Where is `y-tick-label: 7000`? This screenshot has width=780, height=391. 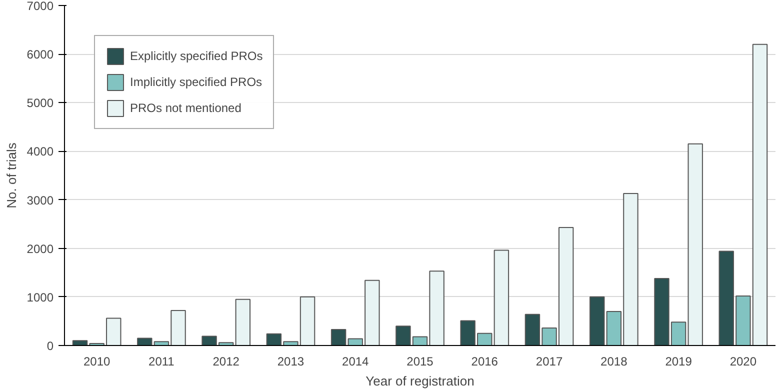 y-tick-label: 7000 is located at coordinates (40, 6).